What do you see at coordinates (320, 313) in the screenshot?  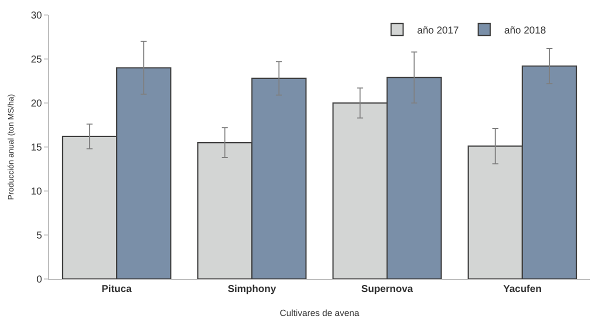 I see `x-axis-title: Cultivares de avena` at bounding box center [320, 313].